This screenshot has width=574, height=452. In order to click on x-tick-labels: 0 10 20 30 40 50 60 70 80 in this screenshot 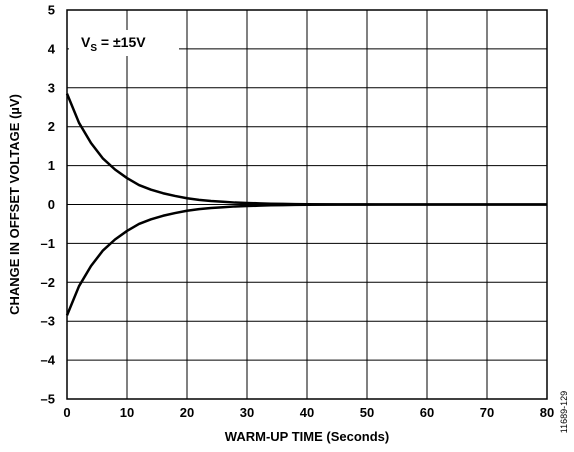, I will do `click(308, 412)`.